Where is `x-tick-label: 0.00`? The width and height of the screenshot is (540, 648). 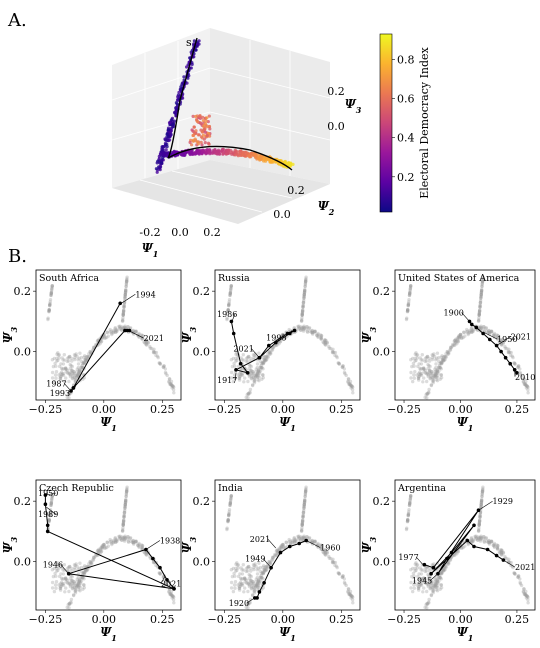 x-tick-label: 0.00 is located at coordinates (104, 409).